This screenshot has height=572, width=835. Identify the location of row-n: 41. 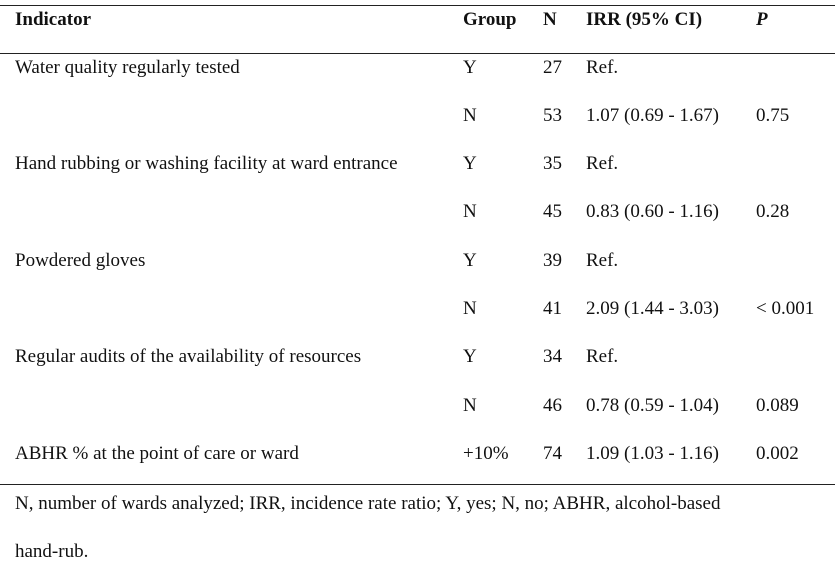
(552, 309).